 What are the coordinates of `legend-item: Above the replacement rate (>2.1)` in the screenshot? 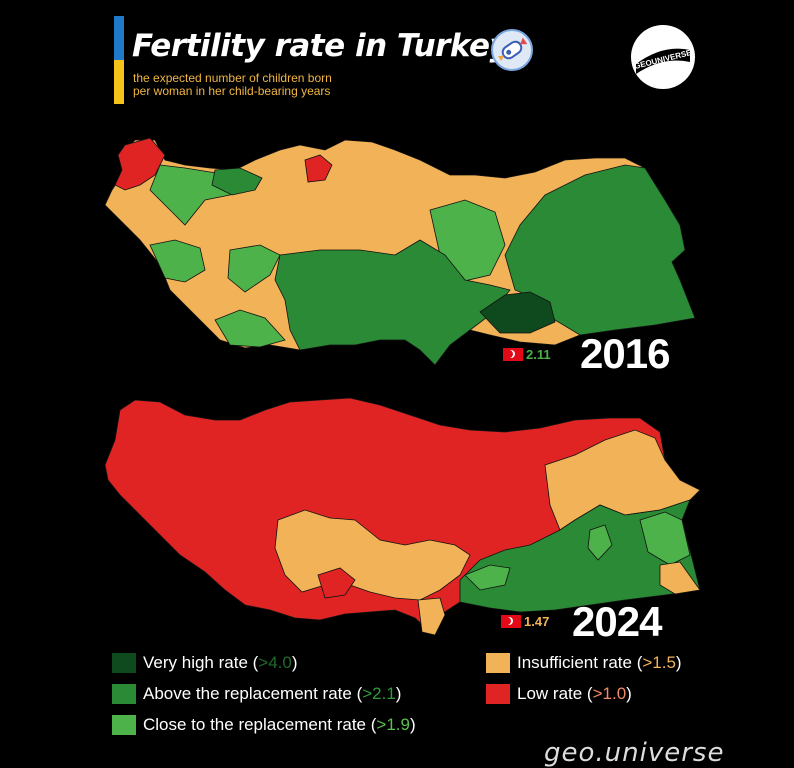 It's located at (256, 694).